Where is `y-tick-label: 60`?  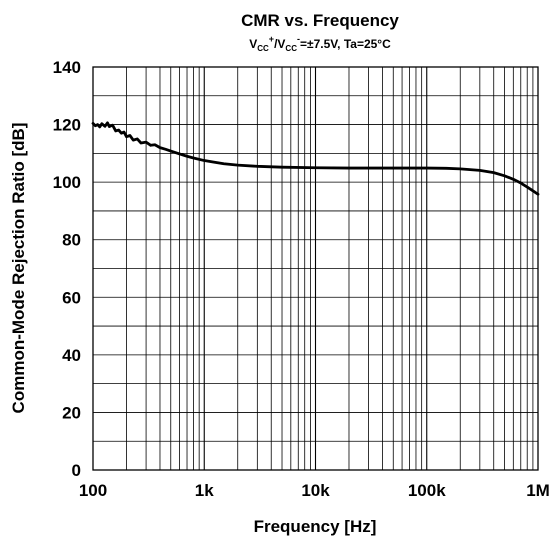 y-tick-label: 60 is located at coordinates (71, 297).